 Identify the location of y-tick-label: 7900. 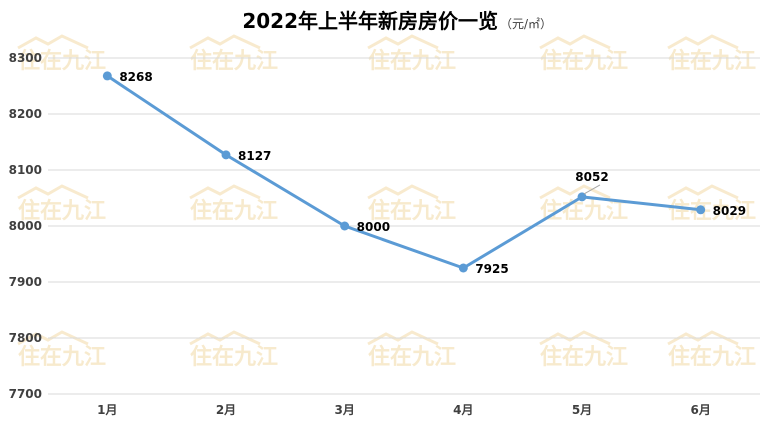
(25, 282).